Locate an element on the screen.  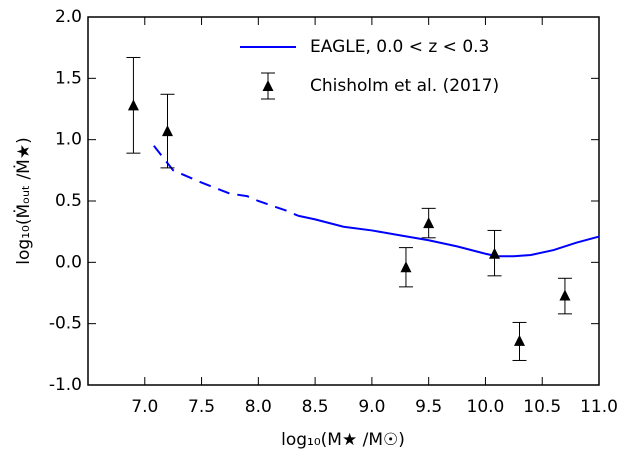
x-tick-label: 10.0 is located at coordinates (486, 407).